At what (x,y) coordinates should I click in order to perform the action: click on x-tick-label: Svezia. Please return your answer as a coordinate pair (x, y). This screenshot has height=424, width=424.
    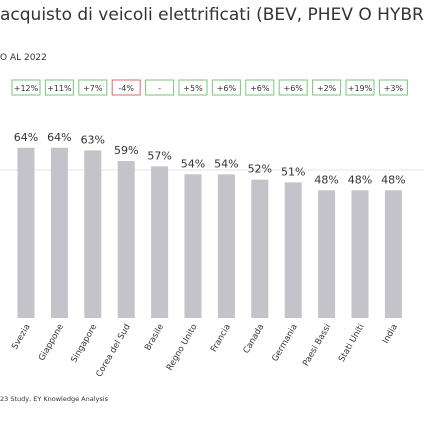
    Looking at the image, I should click on (21, 337).